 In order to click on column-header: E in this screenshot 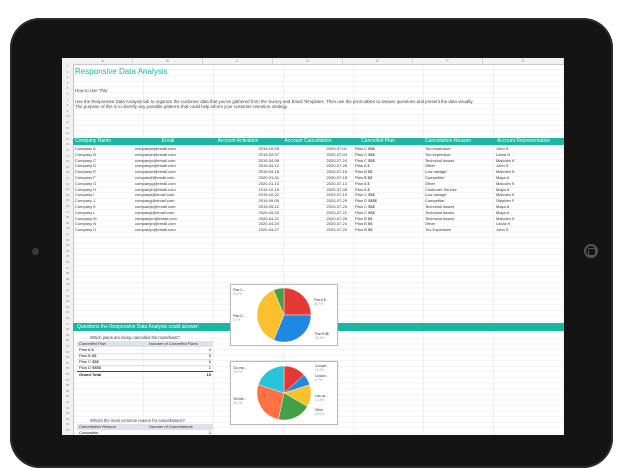, I will do `click(378, 61)`.